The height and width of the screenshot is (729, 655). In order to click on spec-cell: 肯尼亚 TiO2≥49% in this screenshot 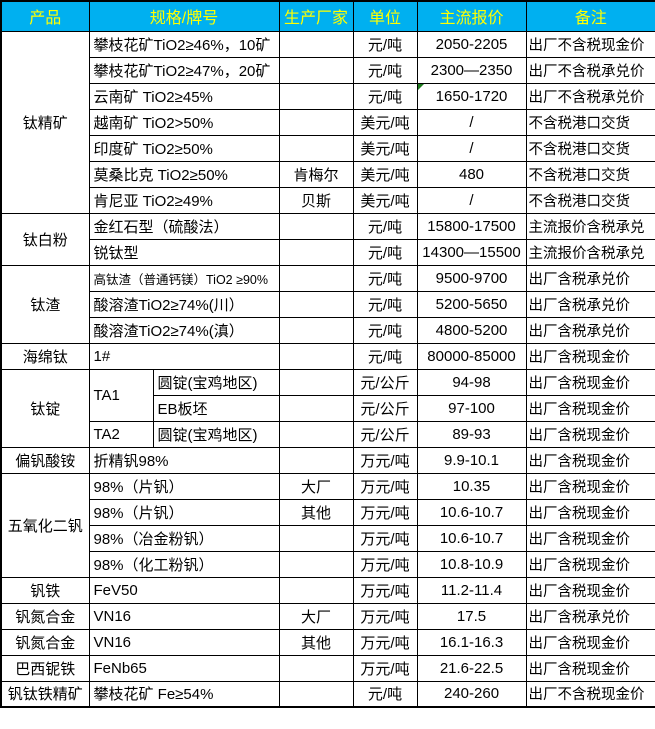, I will do `click(184, 200)`.